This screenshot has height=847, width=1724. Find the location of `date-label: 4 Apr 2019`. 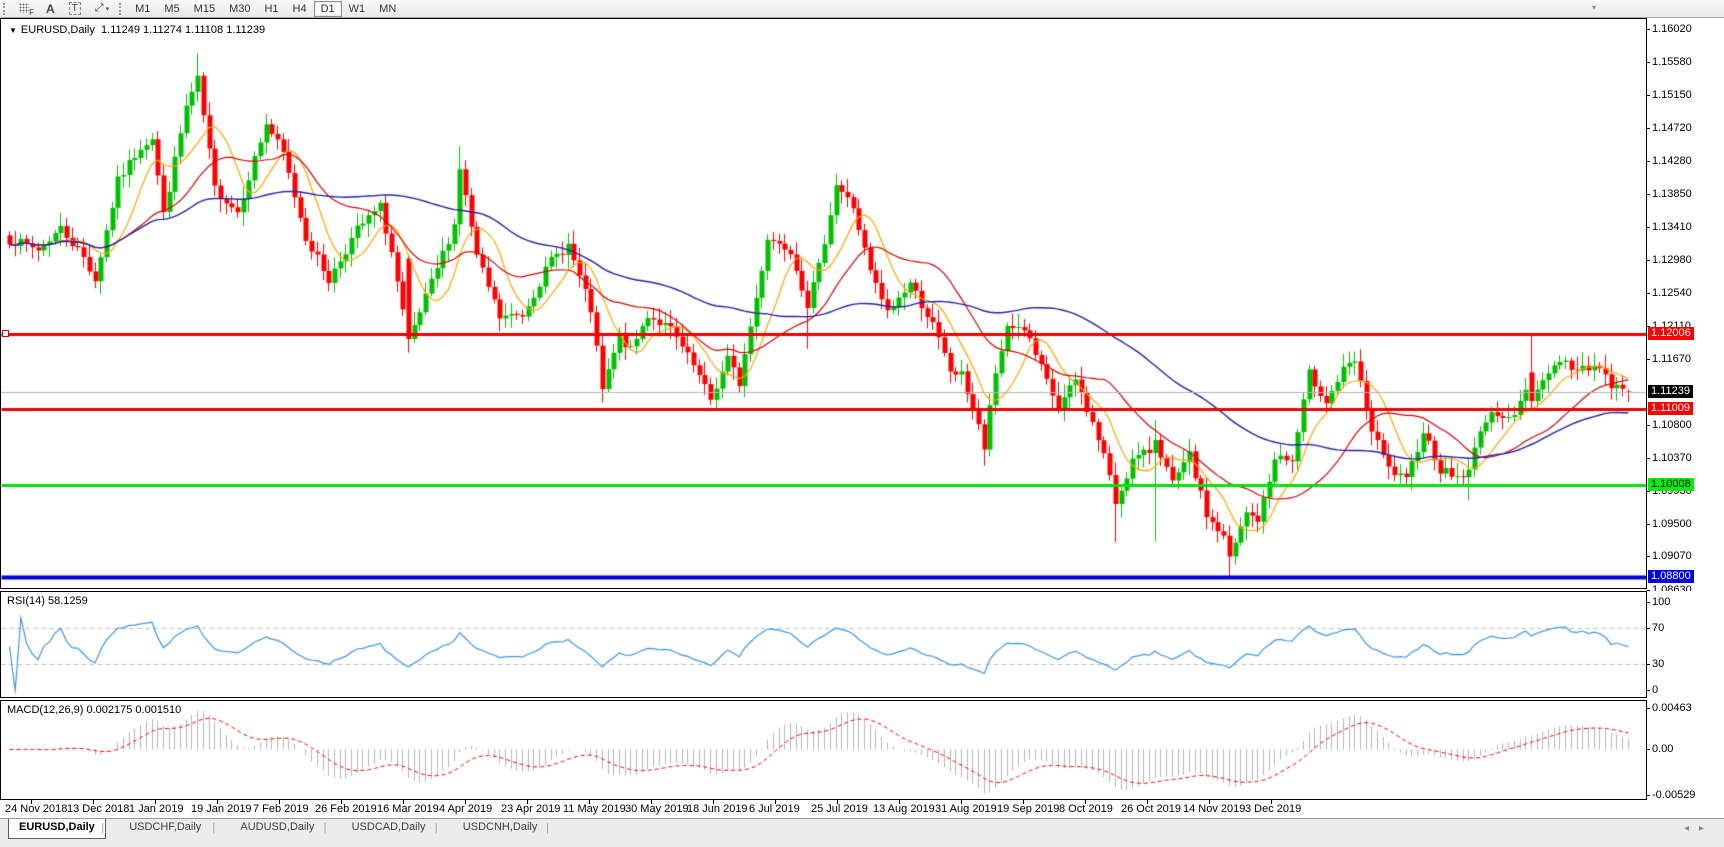

date-label: 4 Apr 2019 is located at coordinates (466, 809).